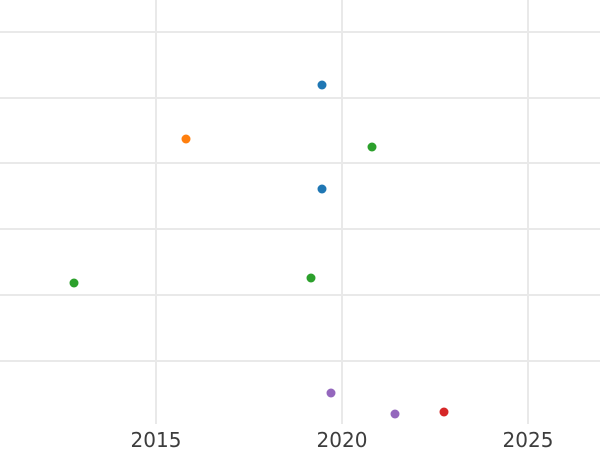 Image resolution: width=600 pixels, height=450 pixels. I want to click on x-tick-label-2020: 2020, so click(342, 439).